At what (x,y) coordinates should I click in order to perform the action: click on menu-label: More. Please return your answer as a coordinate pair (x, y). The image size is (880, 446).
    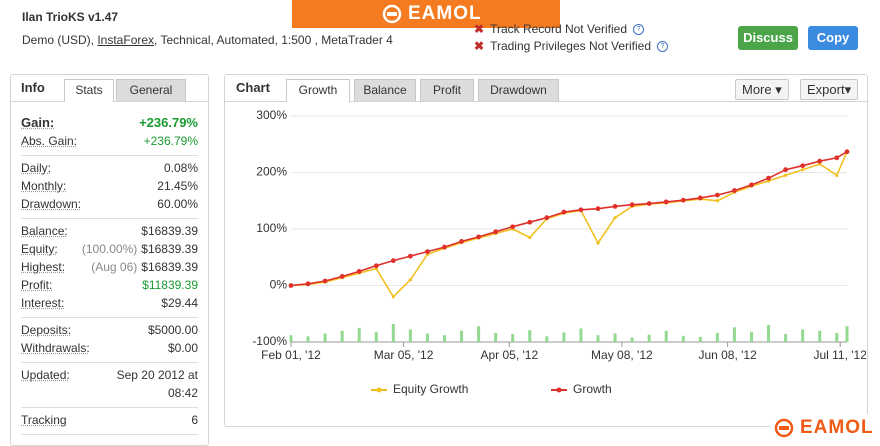
    Looking at the image, I should click on (757, 89).